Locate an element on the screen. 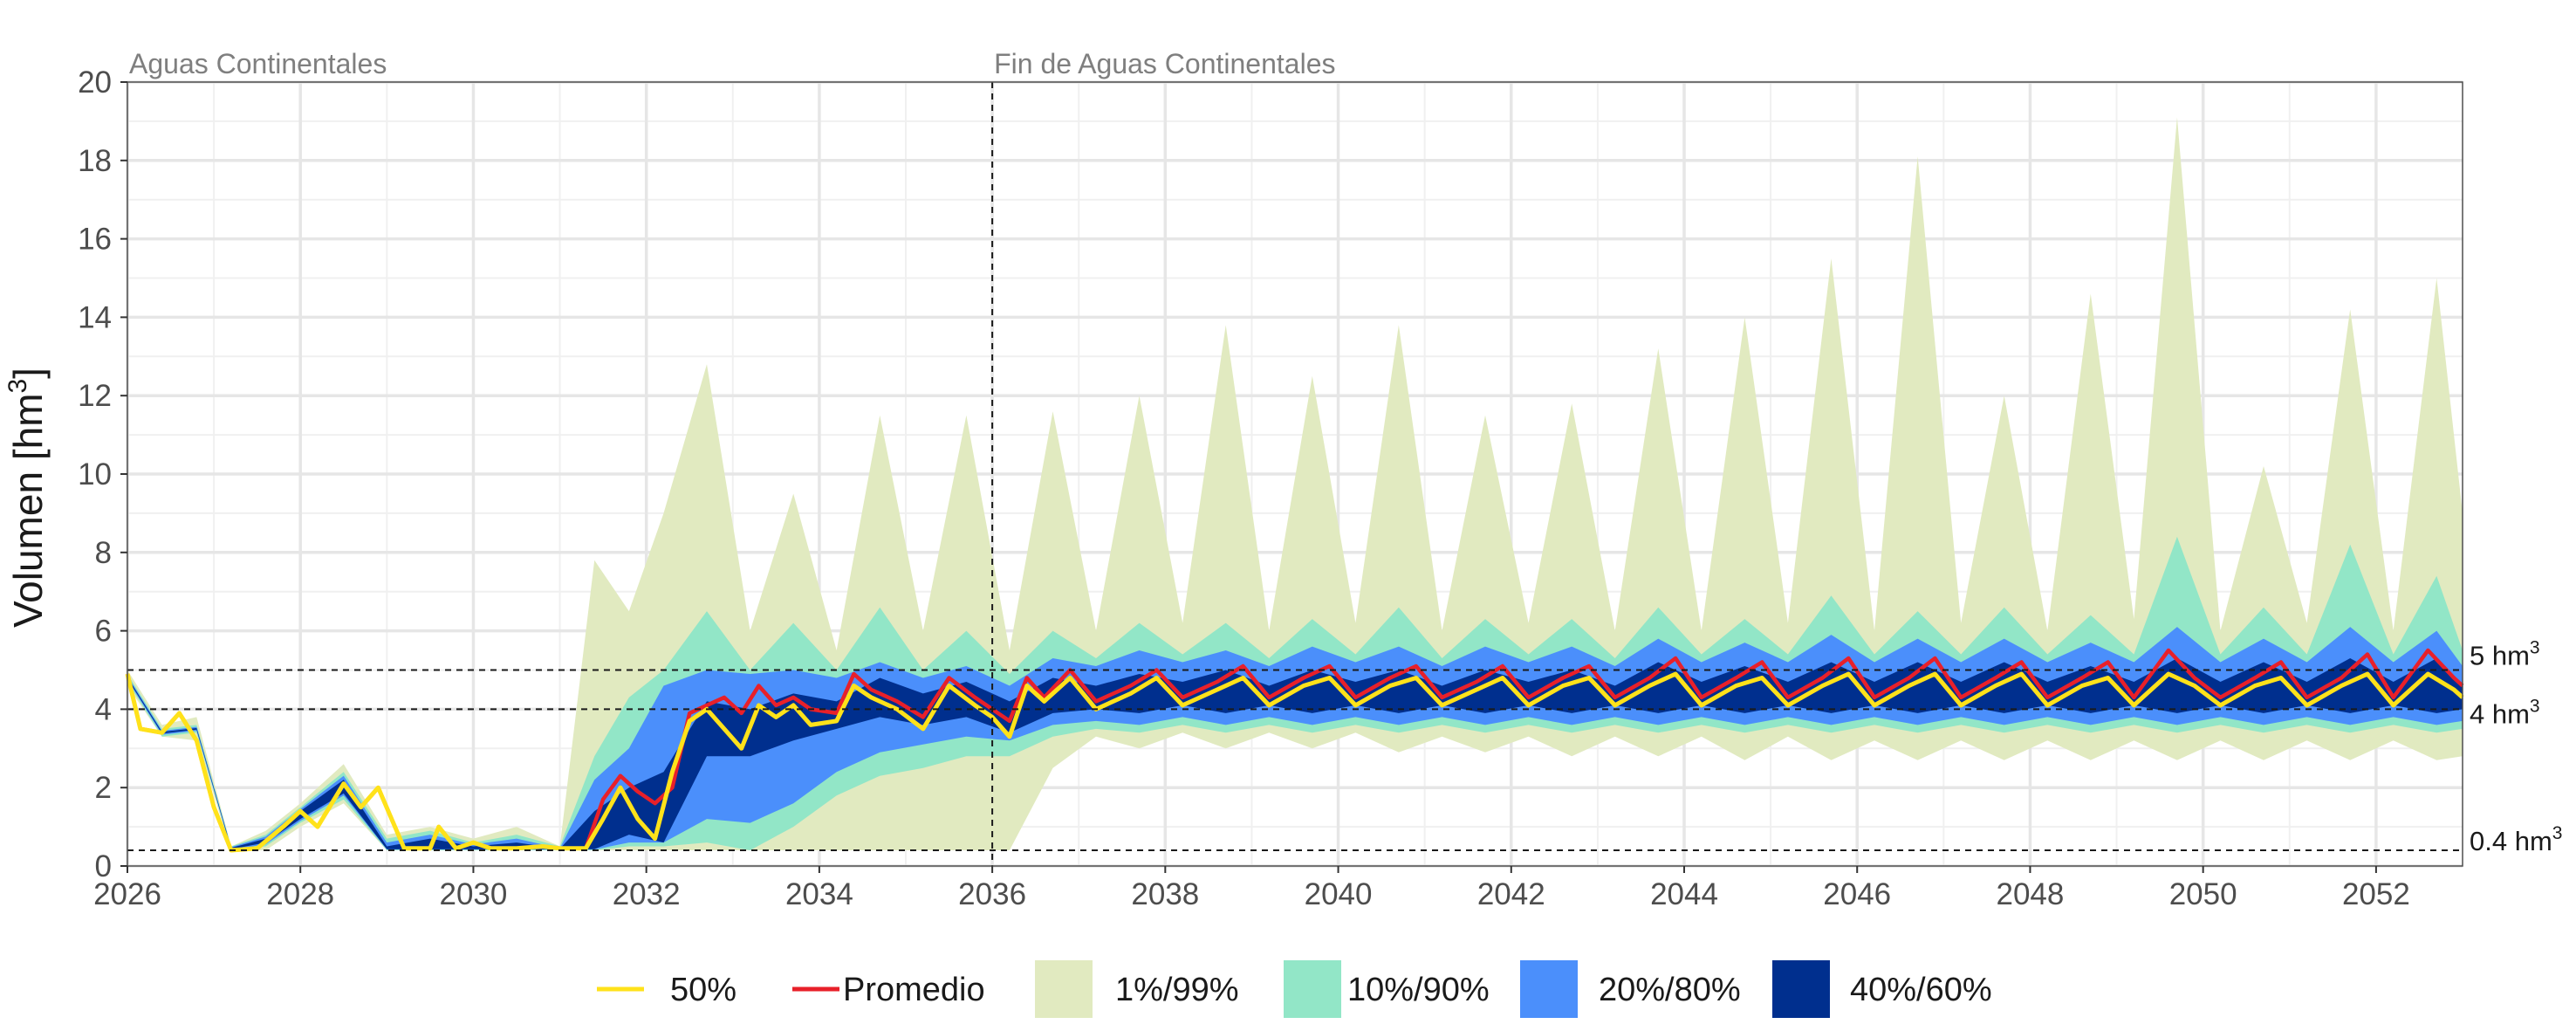 Image resolution: width=2576 pixels, height=1031 pixels. y-tick-label: 20 is located at coordinates (95, 82).